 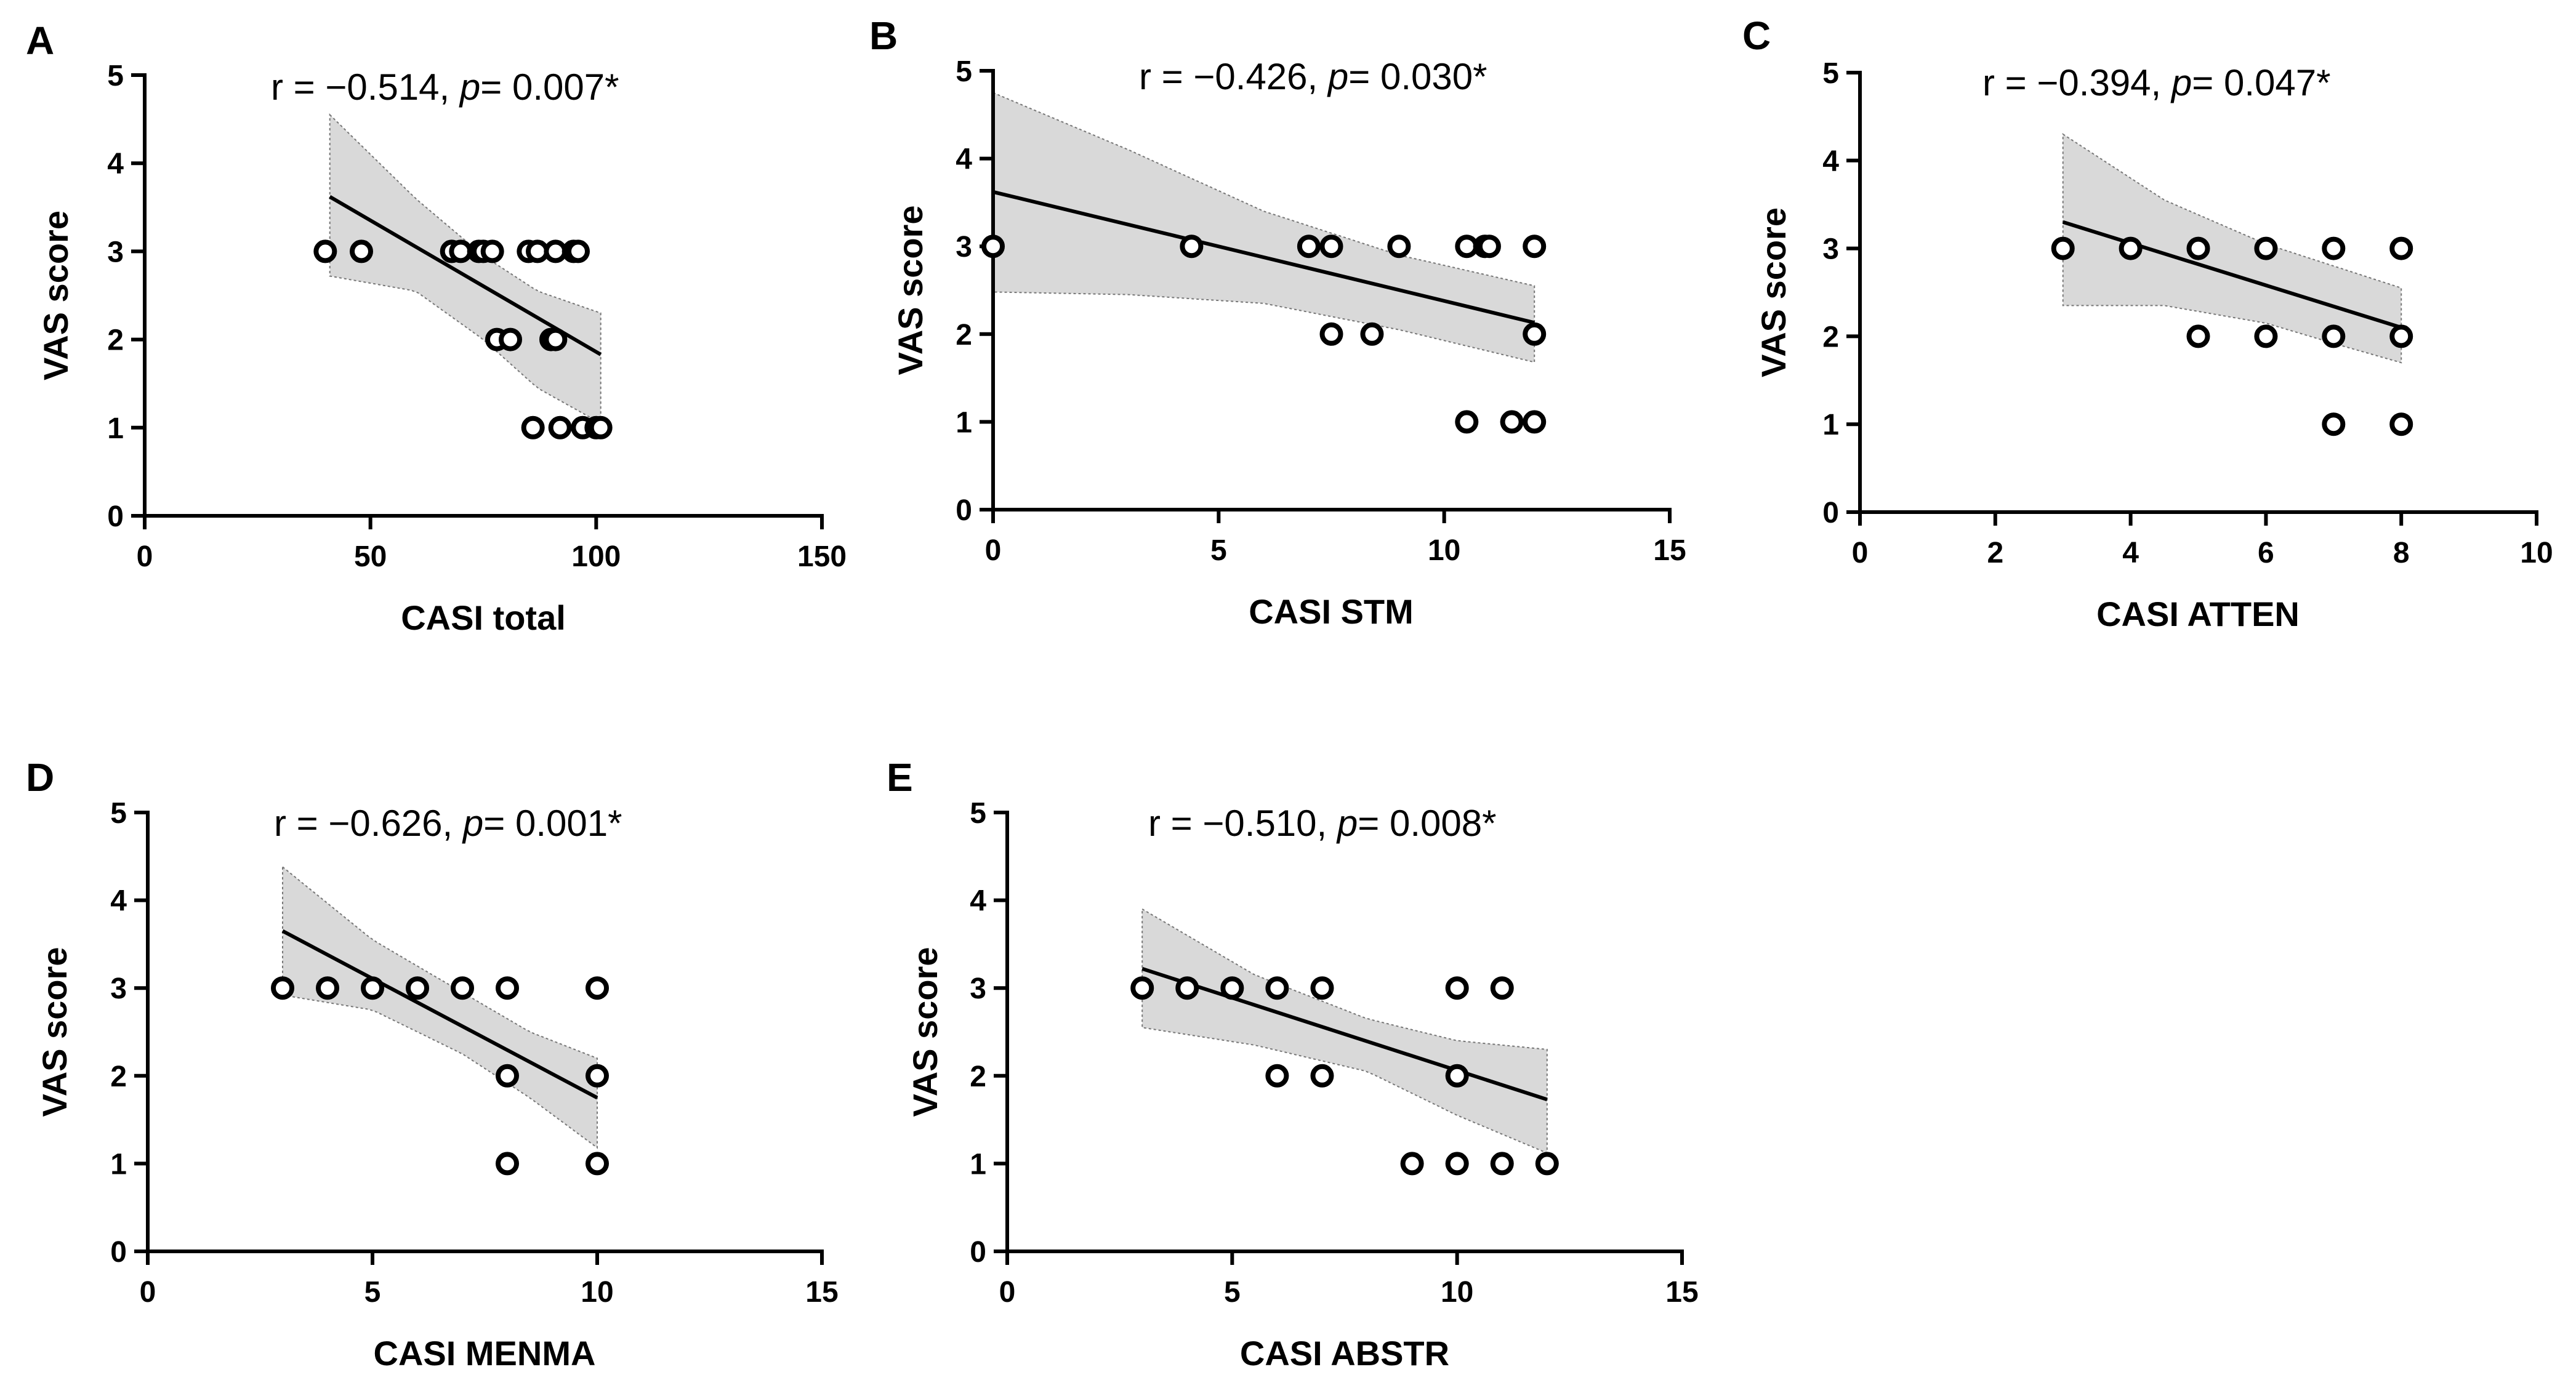 I want to click on x-tick-label: 50, so click(x=370, y=556).